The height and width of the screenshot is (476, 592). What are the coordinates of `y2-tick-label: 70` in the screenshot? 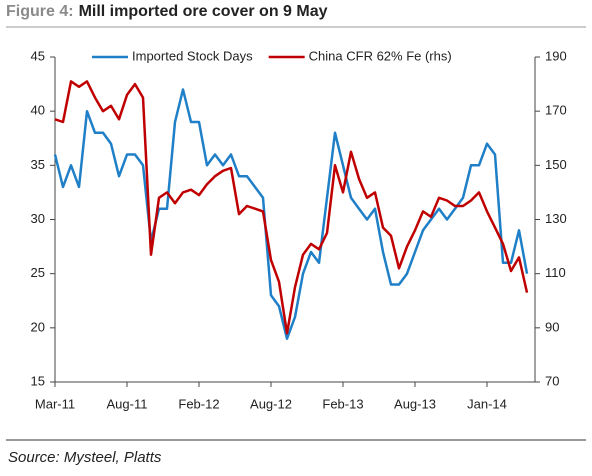 It's located at (552, 380).